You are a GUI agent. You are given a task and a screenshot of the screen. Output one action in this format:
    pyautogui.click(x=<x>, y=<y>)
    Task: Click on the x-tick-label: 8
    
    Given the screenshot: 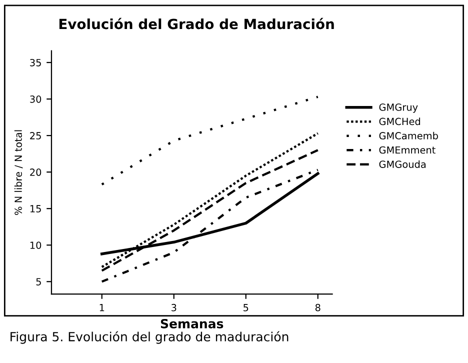 What is the action you would take?
    pyautogui.click(x=317, y=308)
    